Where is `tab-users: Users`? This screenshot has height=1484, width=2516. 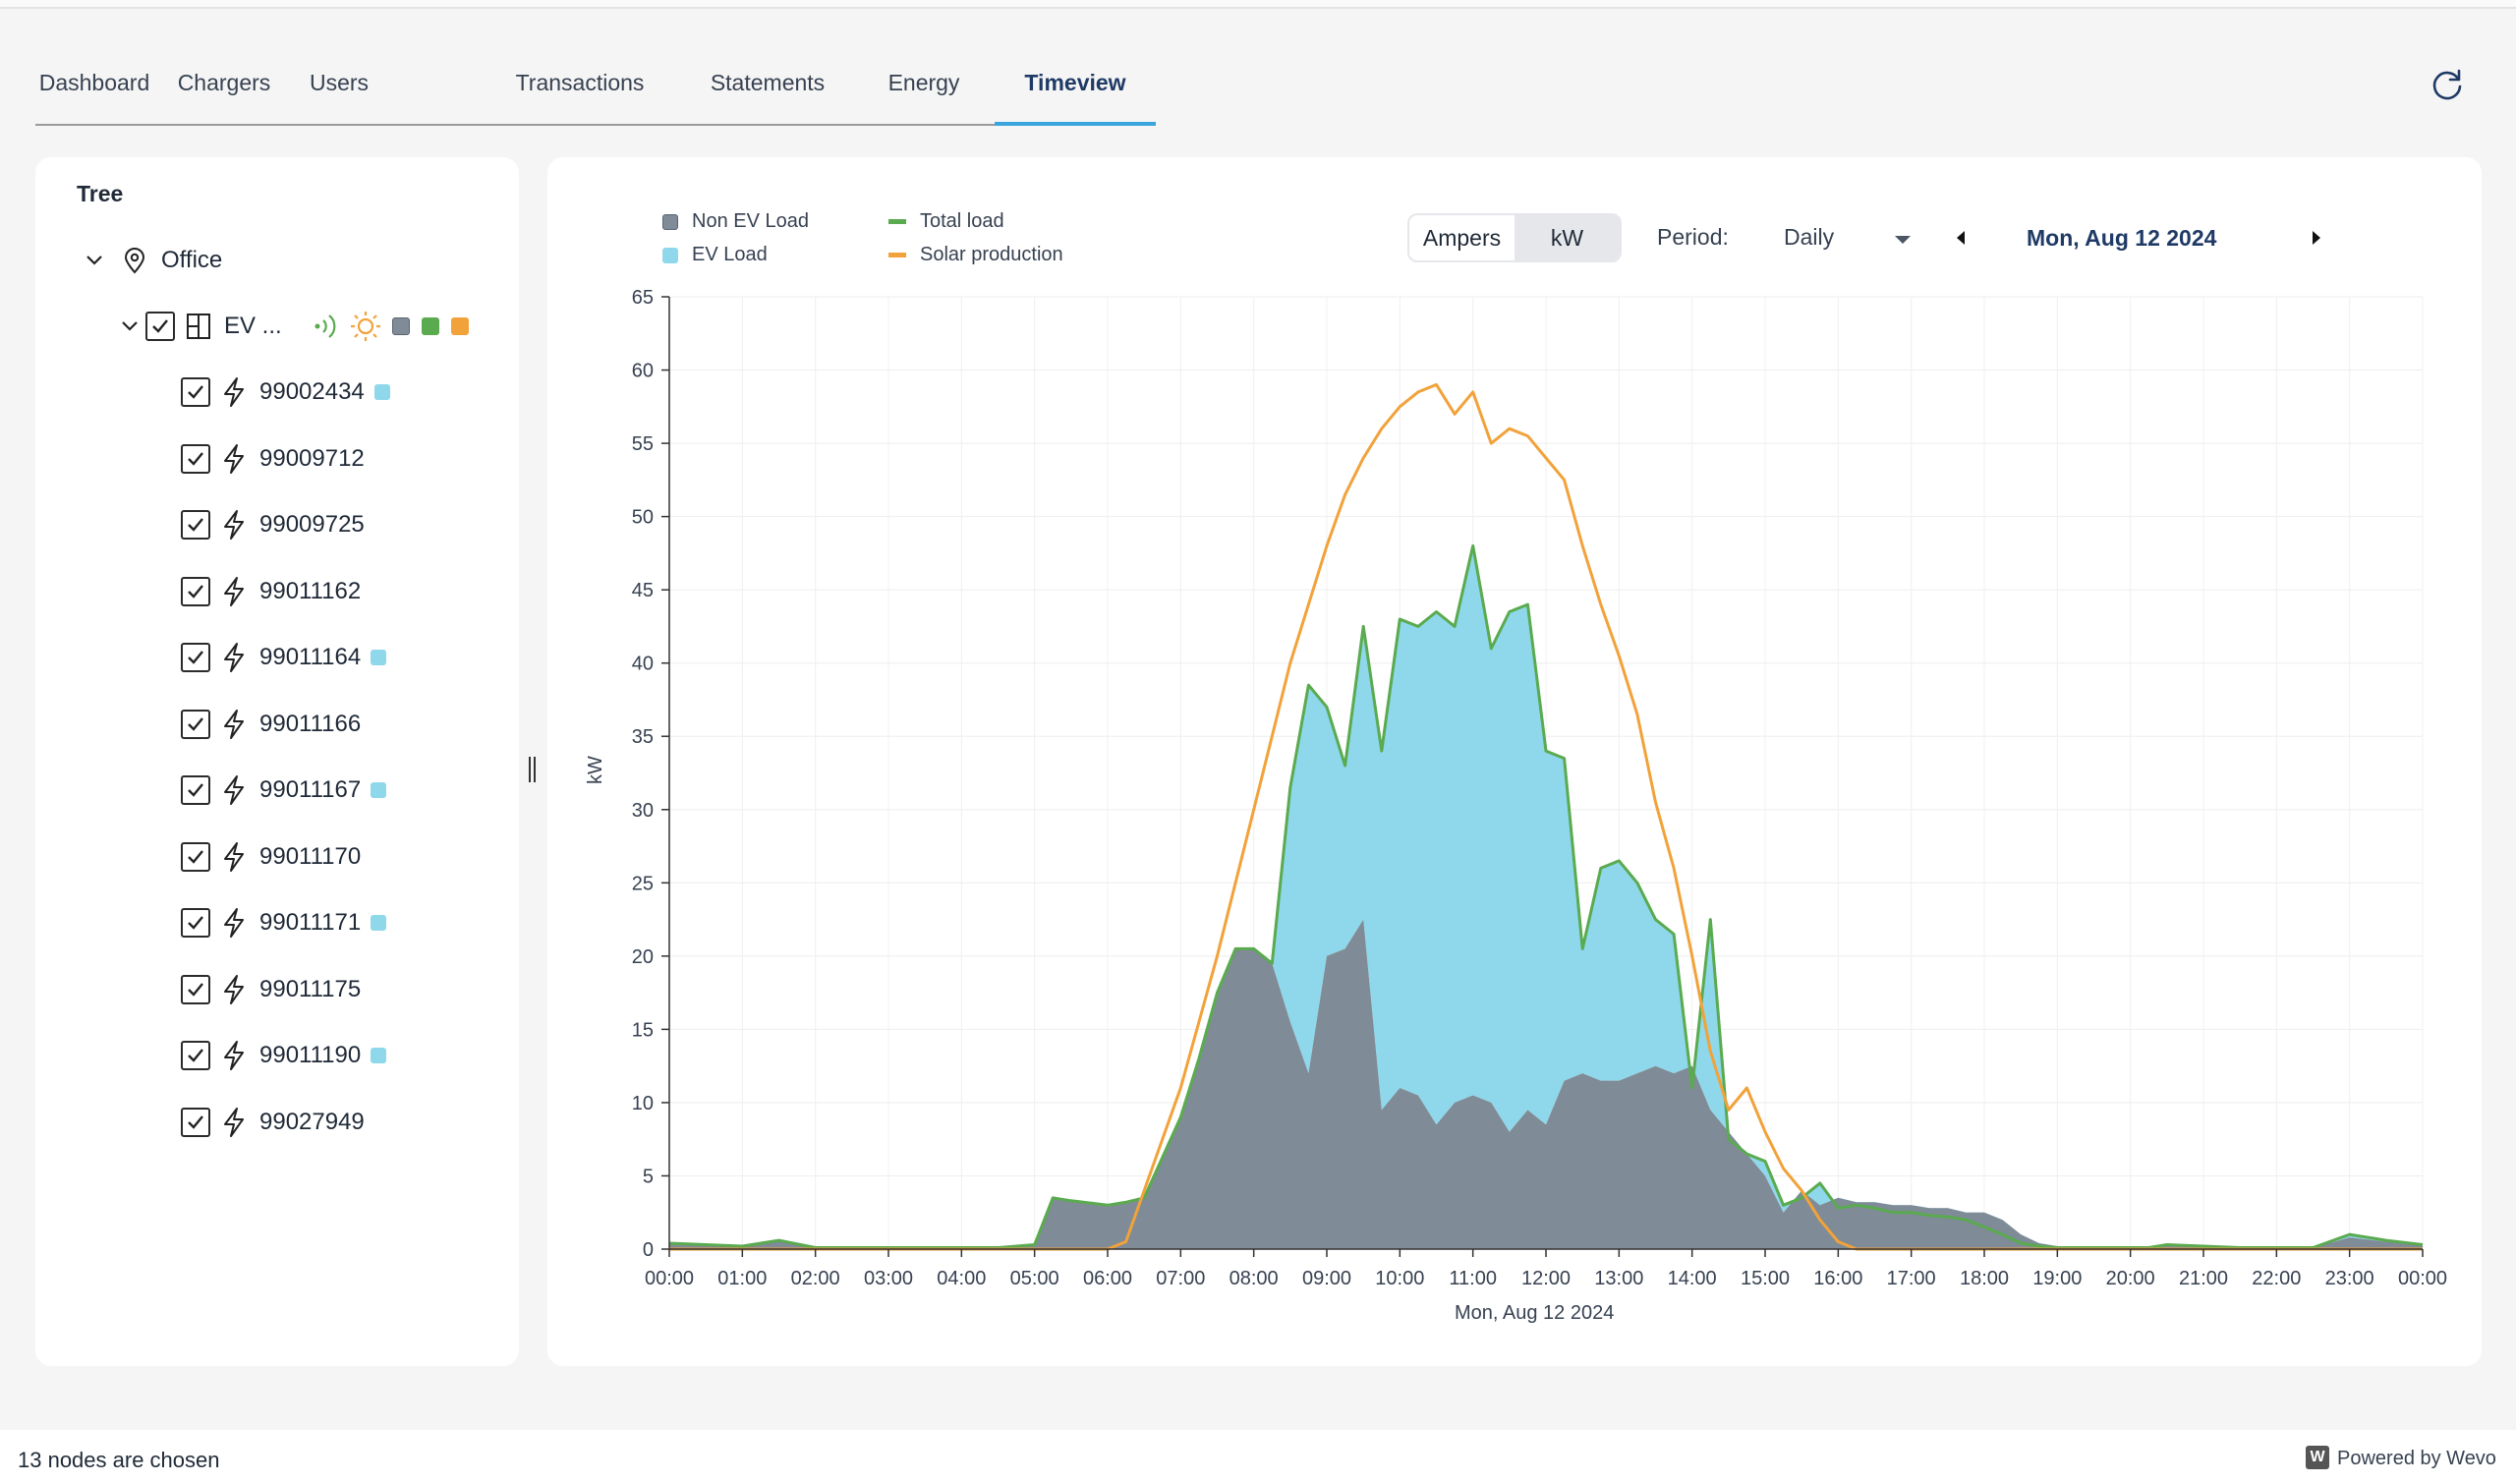
tab-users: Users is located at coordinates (339, 82).